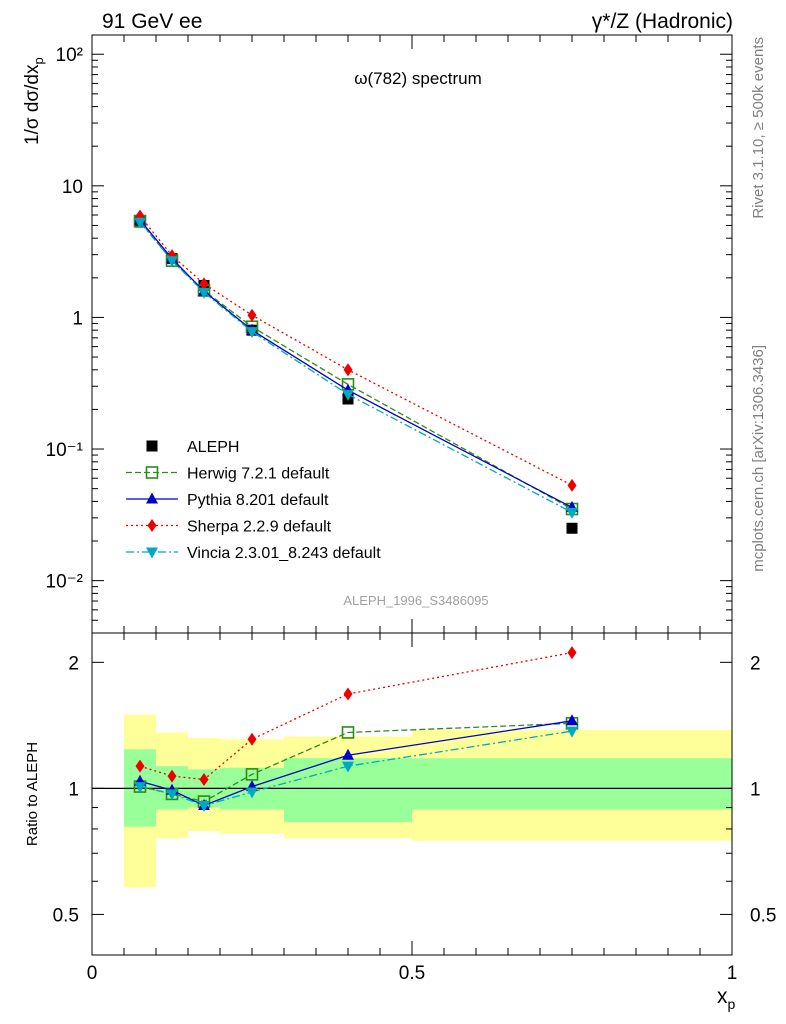  I want to click on ratio-y-tick-label: 2, so click(73, 663).